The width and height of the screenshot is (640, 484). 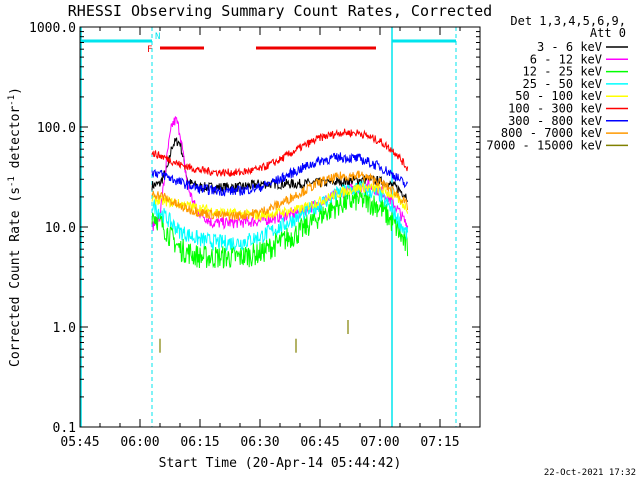 I want to click on x-axis-label: Start Time (20-Apr-14 05:44:42), so click(x=280, y=463).